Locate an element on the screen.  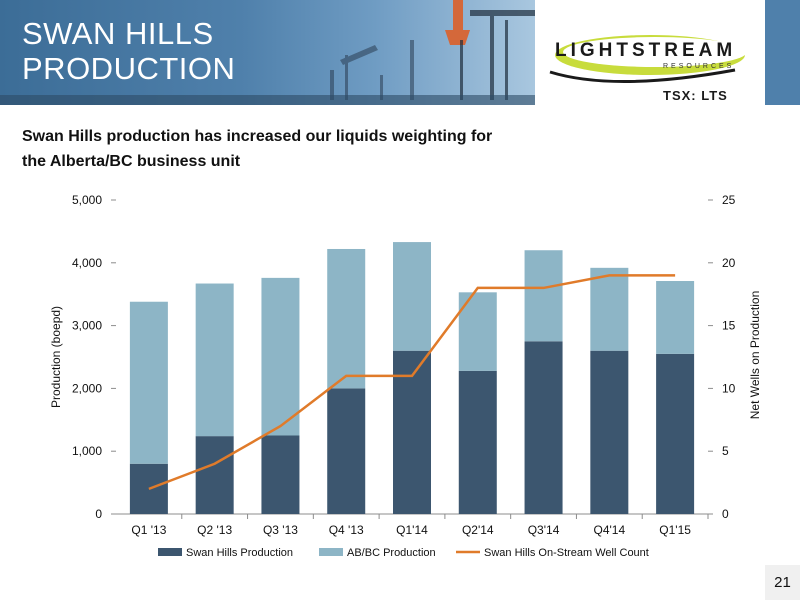
y-tick-label: 3,000 is located at coordinates (87, 326).